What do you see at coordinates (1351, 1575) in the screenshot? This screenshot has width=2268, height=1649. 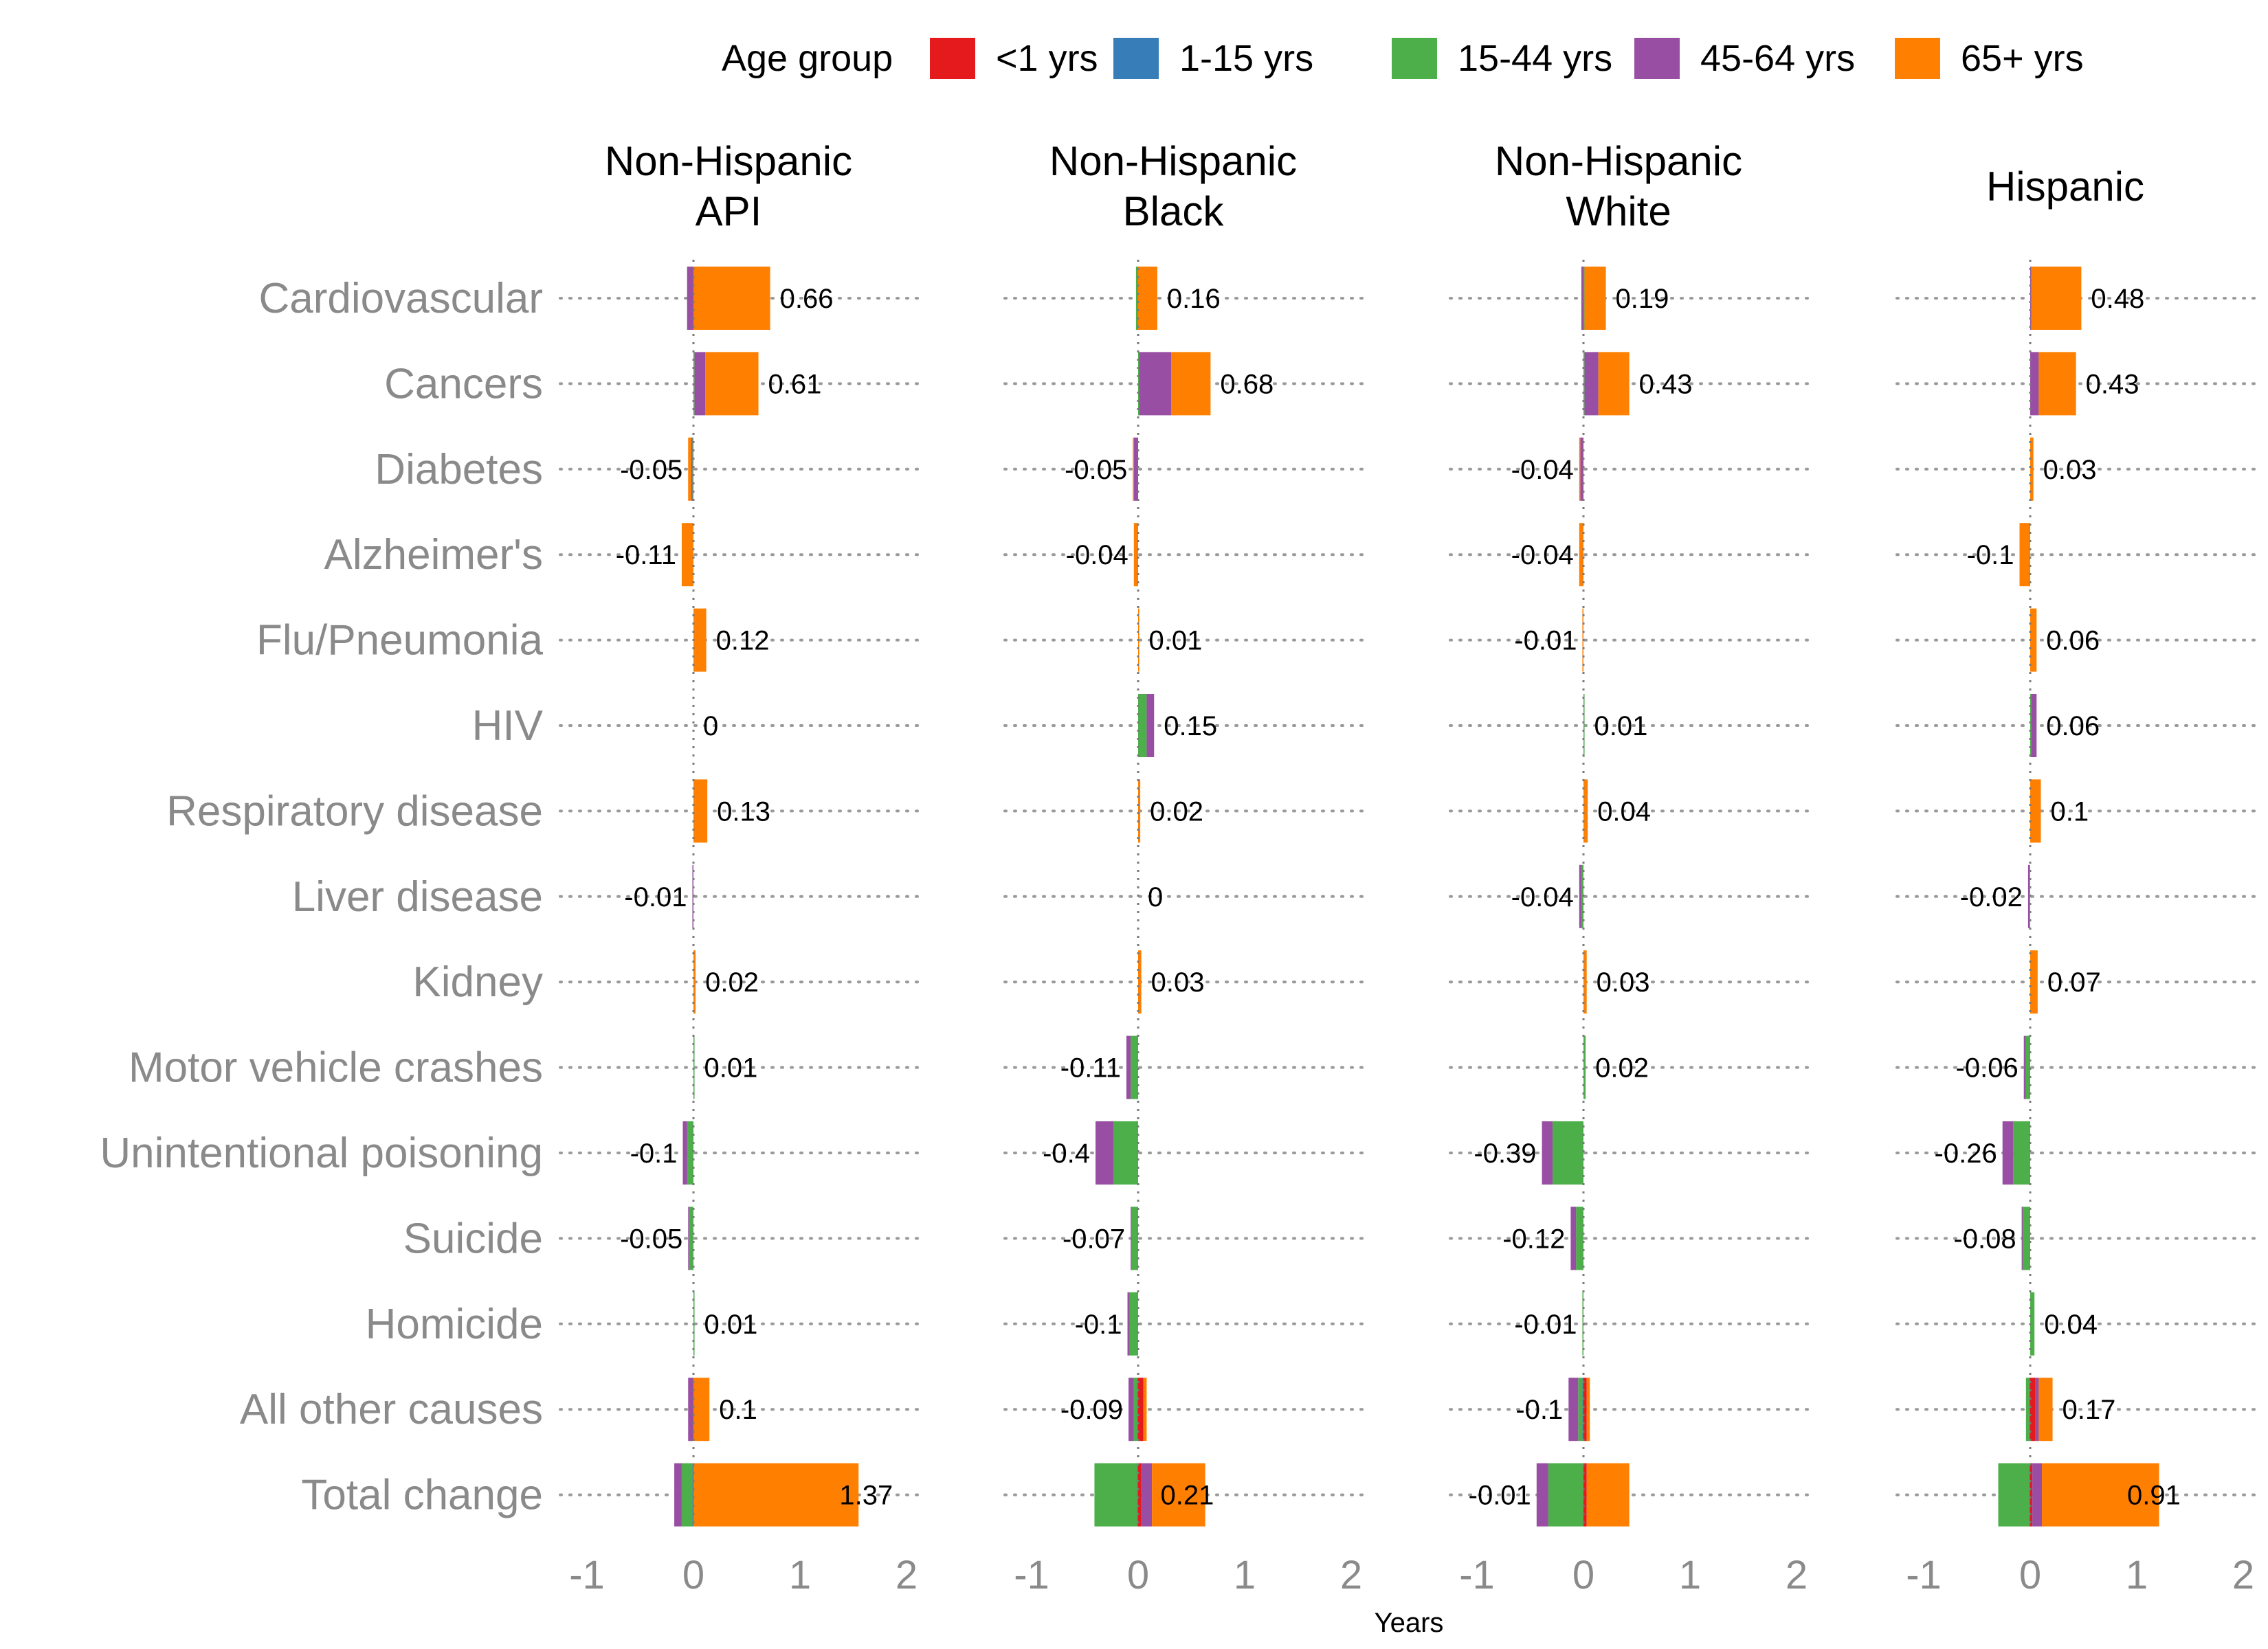 I see `x-tick-label: 2` at bounding box center [1351, 1575].